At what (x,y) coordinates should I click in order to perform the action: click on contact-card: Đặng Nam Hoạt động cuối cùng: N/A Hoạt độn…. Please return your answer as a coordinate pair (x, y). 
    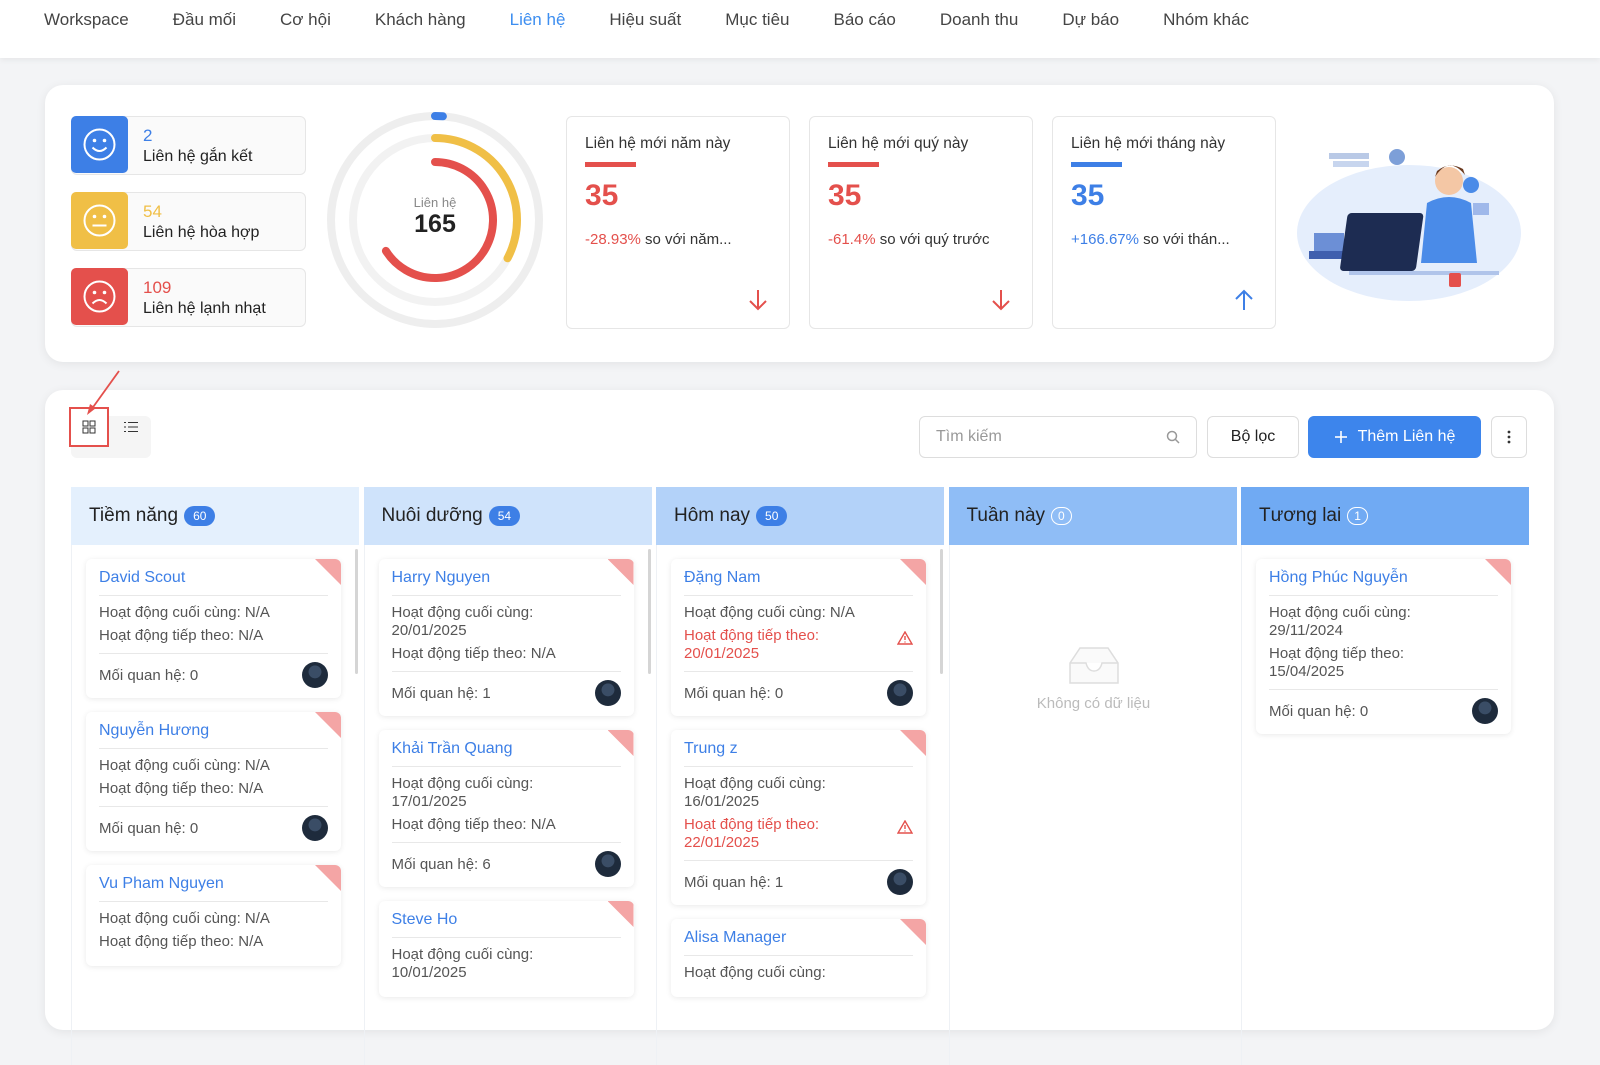
    Looking at the image, I should click on (798, 637).